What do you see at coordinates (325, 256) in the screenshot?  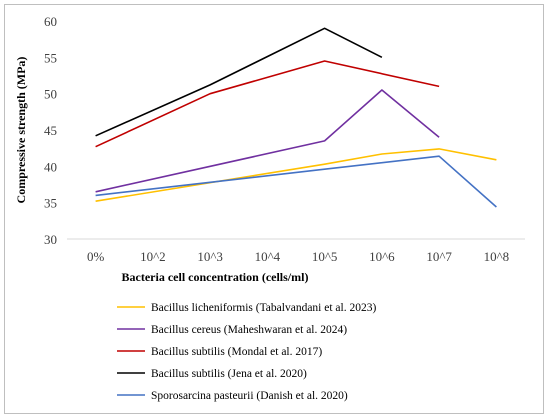 I see `x-tick-label: 10^5` at bounding box center [325, 256].